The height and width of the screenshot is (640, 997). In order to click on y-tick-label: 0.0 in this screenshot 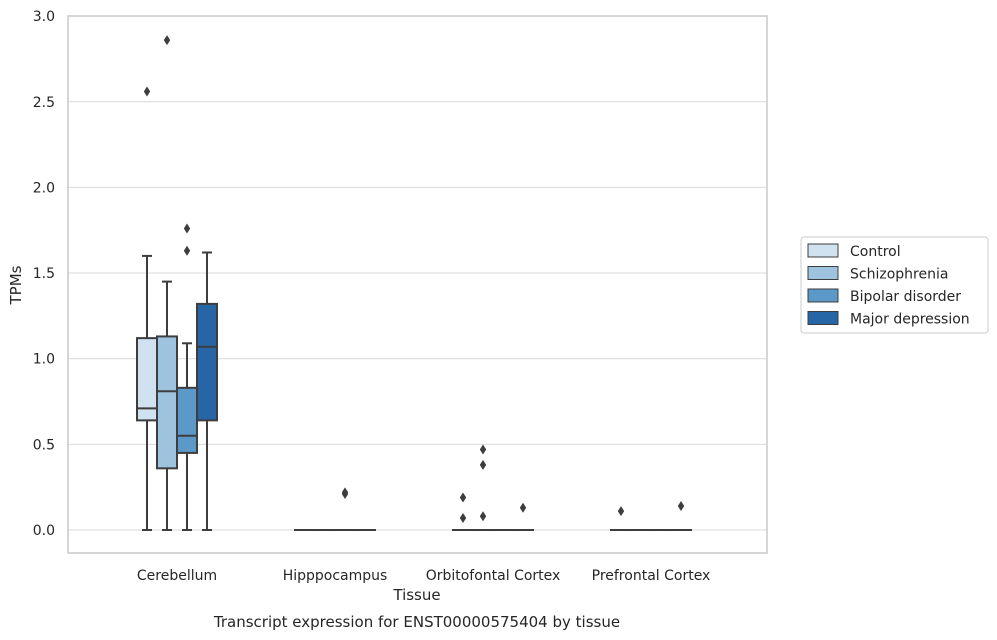, I will do `click(44, 531)`.